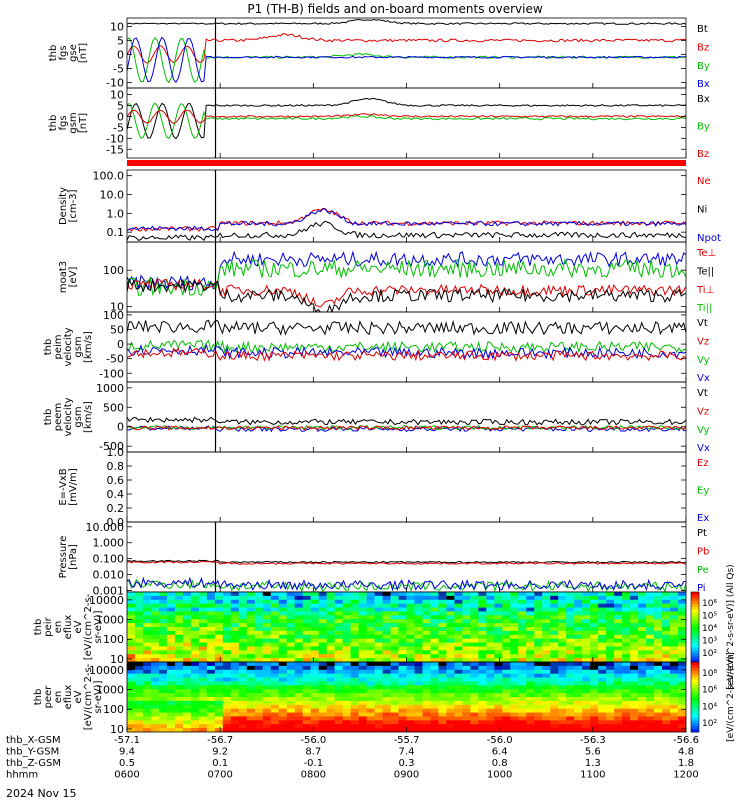 This screenshot has height=800, width=750. What do you see at coordinates (695, 675) in the screenshot?
I see `colorbar-step` at bounding box center [695, 675].